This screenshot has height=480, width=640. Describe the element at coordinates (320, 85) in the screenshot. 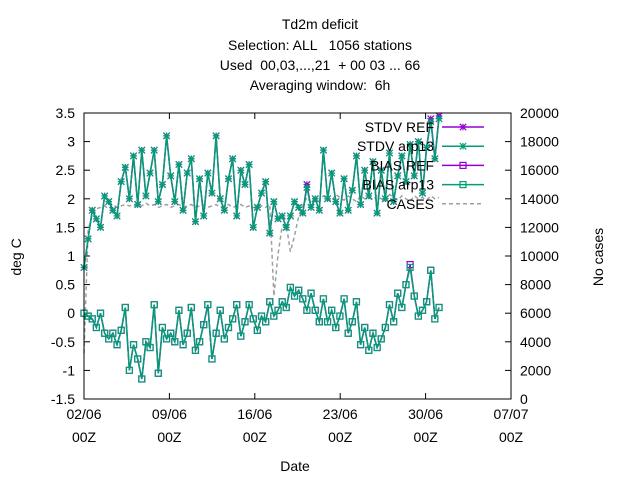

I see `chart-title-line-4: Averaging window: 6h` at that location.